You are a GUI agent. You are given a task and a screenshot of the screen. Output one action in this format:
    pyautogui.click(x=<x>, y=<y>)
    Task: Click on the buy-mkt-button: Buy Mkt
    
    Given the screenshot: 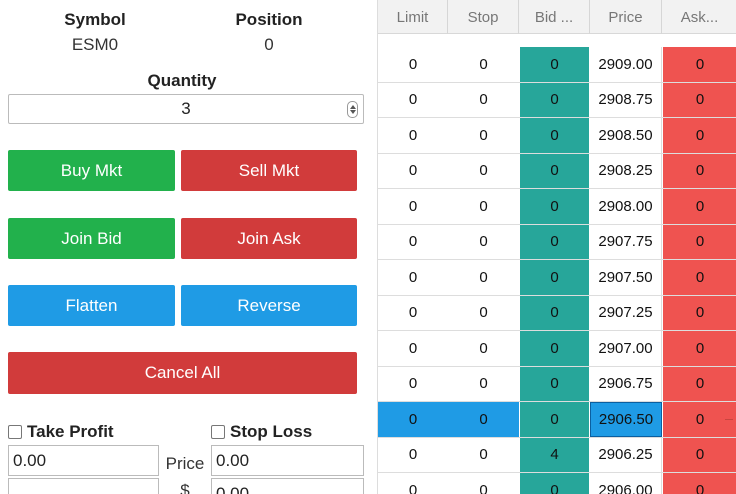 What is the action you would take?
    pyautogui.click(x=91, y=170)
    